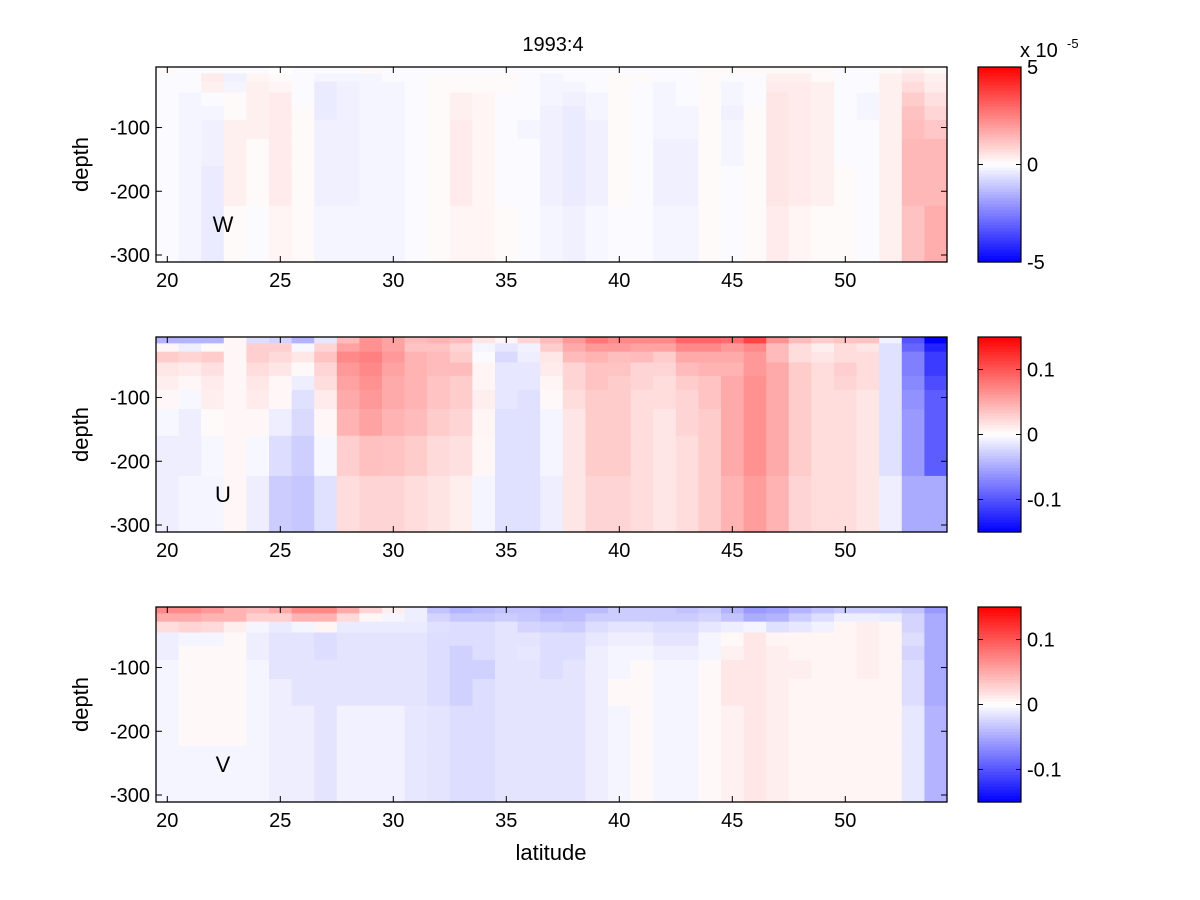  Describe the element at coordinates (845, 281) in the screenshot. I see `x-tick-label: 50` at that location.